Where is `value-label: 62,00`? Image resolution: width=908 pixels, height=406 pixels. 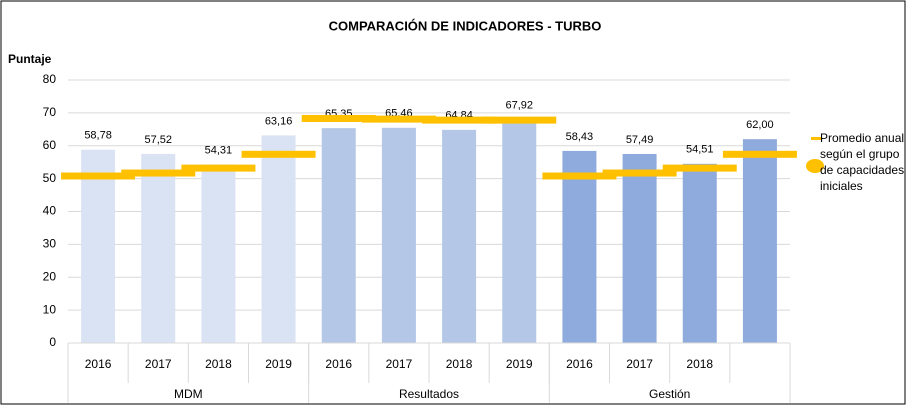
value-label: 62,00 is located at coordinates (760, 125).